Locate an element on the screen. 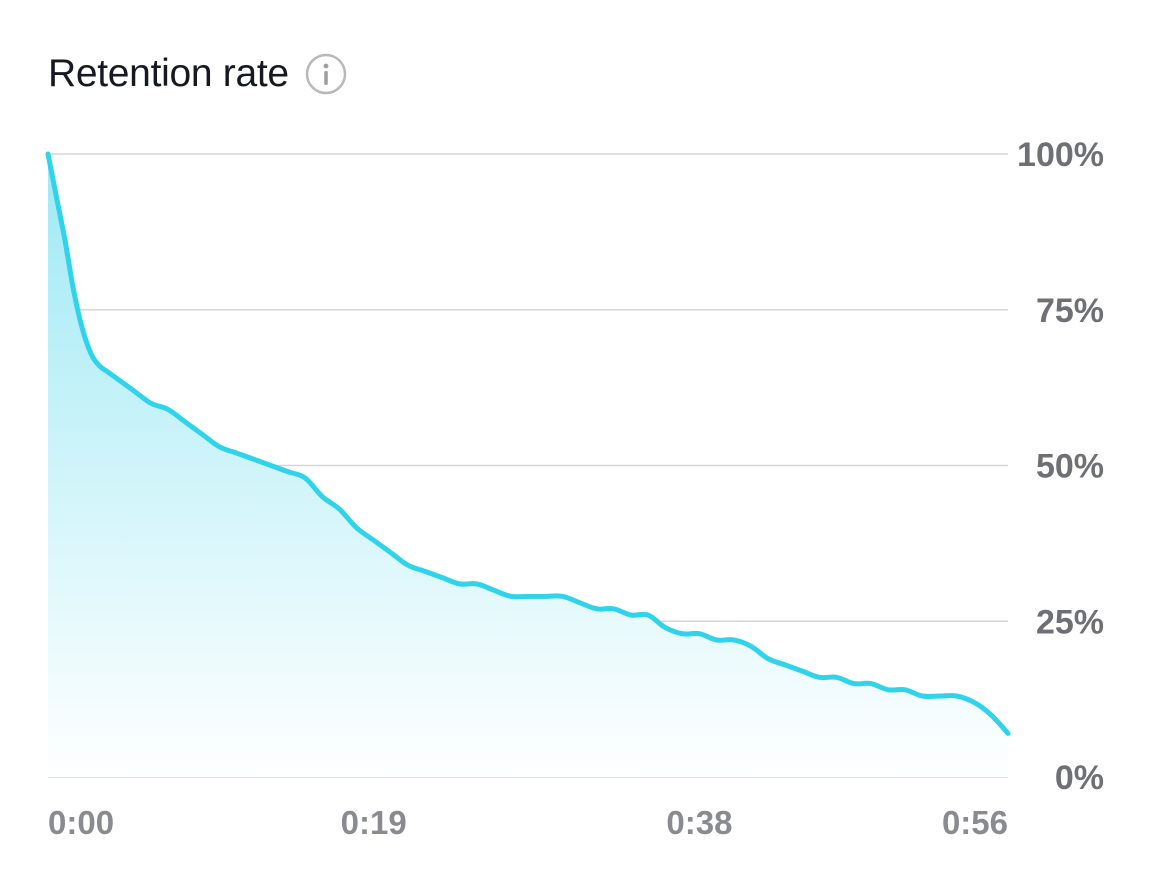  x-tick-label: 0:56 is located at coordinates (975, 822).